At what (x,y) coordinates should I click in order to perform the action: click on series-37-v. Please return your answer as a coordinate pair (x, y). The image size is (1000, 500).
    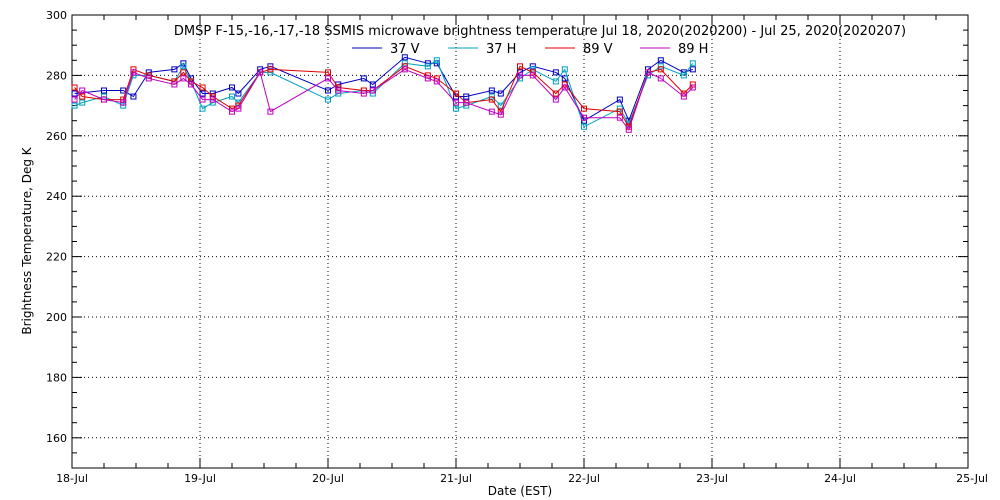
    Looking at the image, I should click on (383, 89).